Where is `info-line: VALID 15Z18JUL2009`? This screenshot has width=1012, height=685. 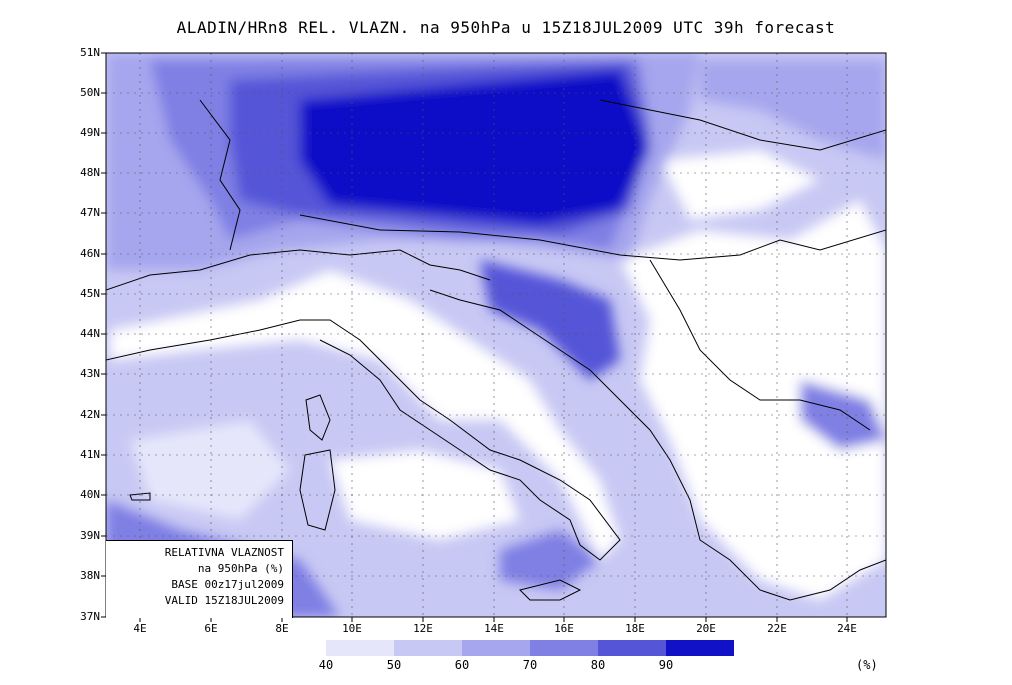
info-line: VALID 15Z18JUL2009 is located at coordinates (224, 600).